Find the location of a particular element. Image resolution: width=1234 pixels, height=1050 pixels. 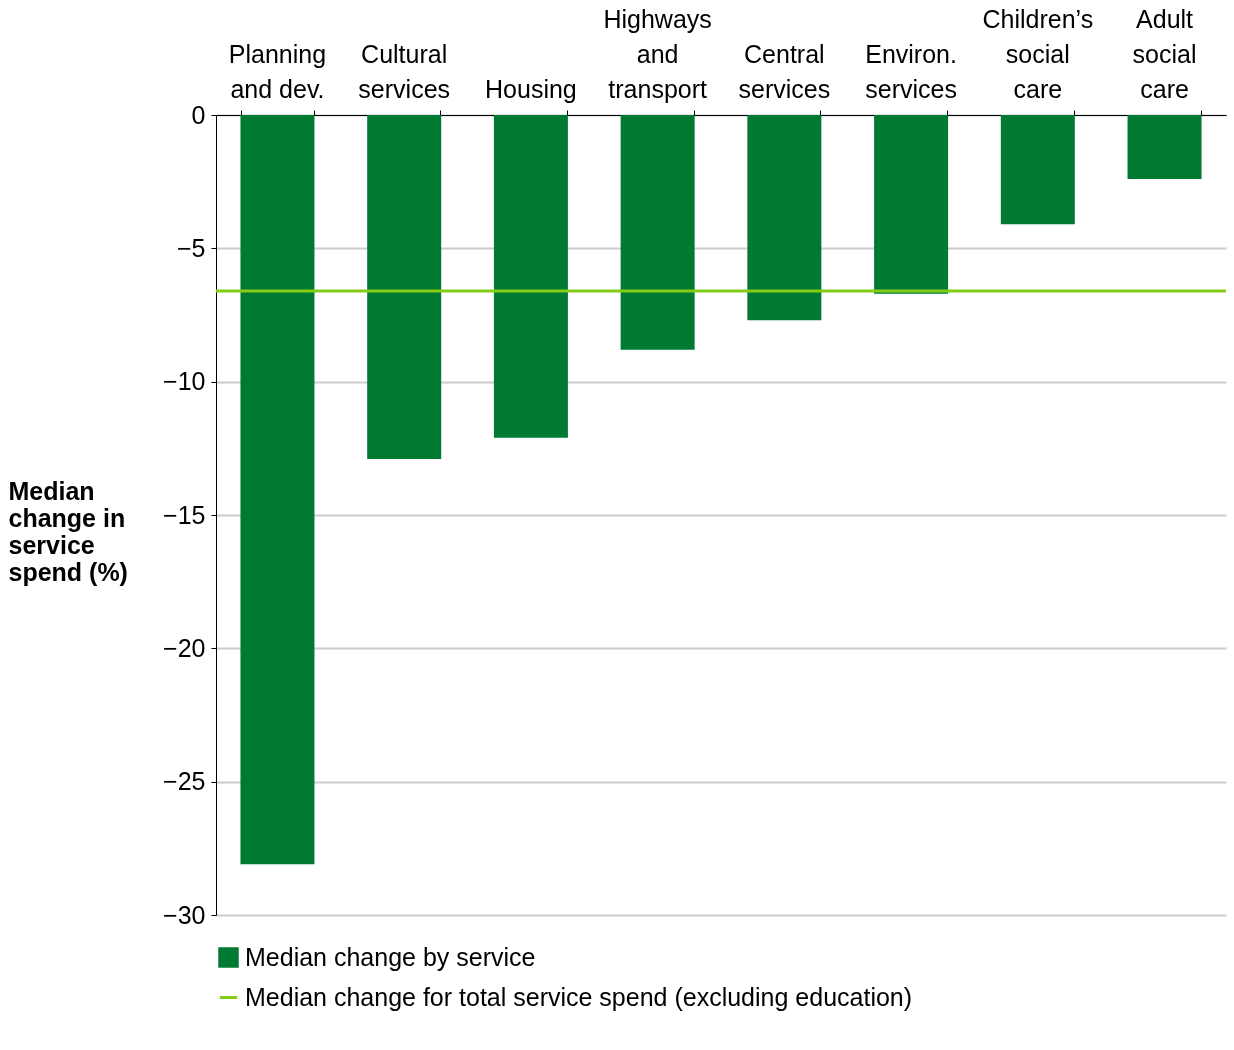

y-tick-label: 0 is located at coordinates (198, 114).